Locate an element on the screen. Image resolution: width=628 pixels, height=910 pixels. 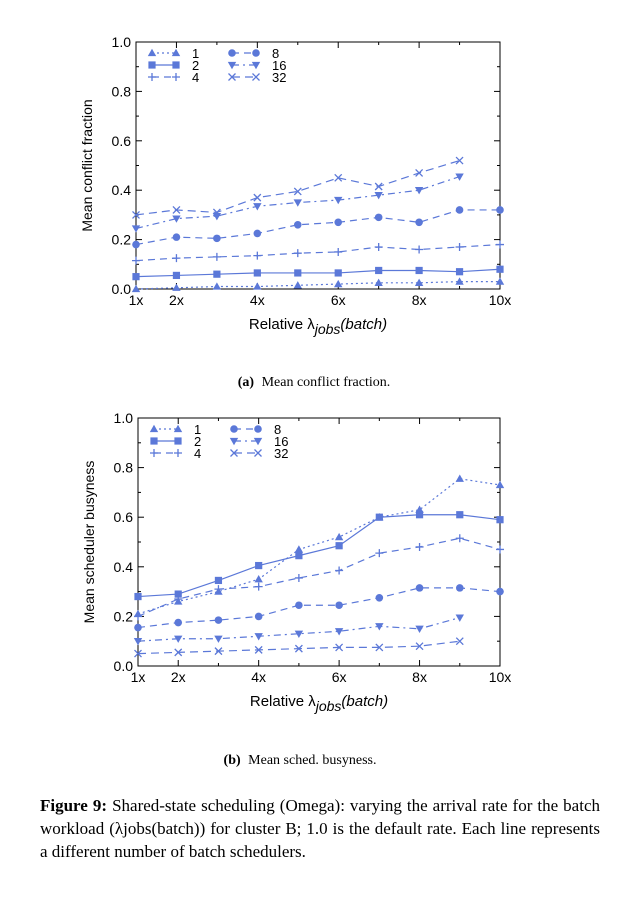
legend-item-16: 16 is located at coordinates (256, 65).